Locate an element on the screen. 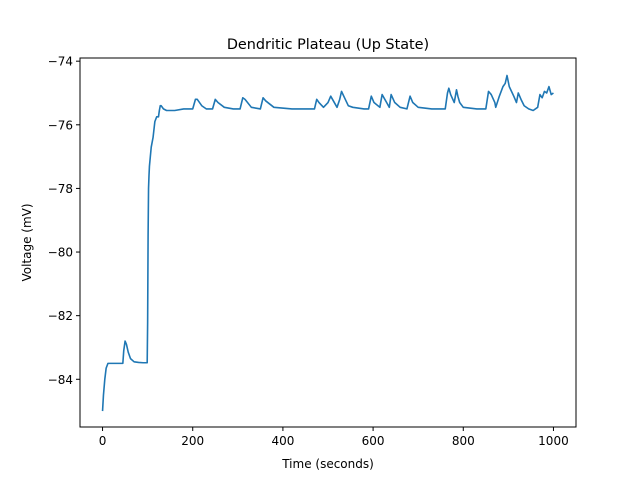 Image resolution: width=640 pixels, height=480 pixels. x-axis: 0 200 400 600 800 1000 is located at coordinates (334, 437).